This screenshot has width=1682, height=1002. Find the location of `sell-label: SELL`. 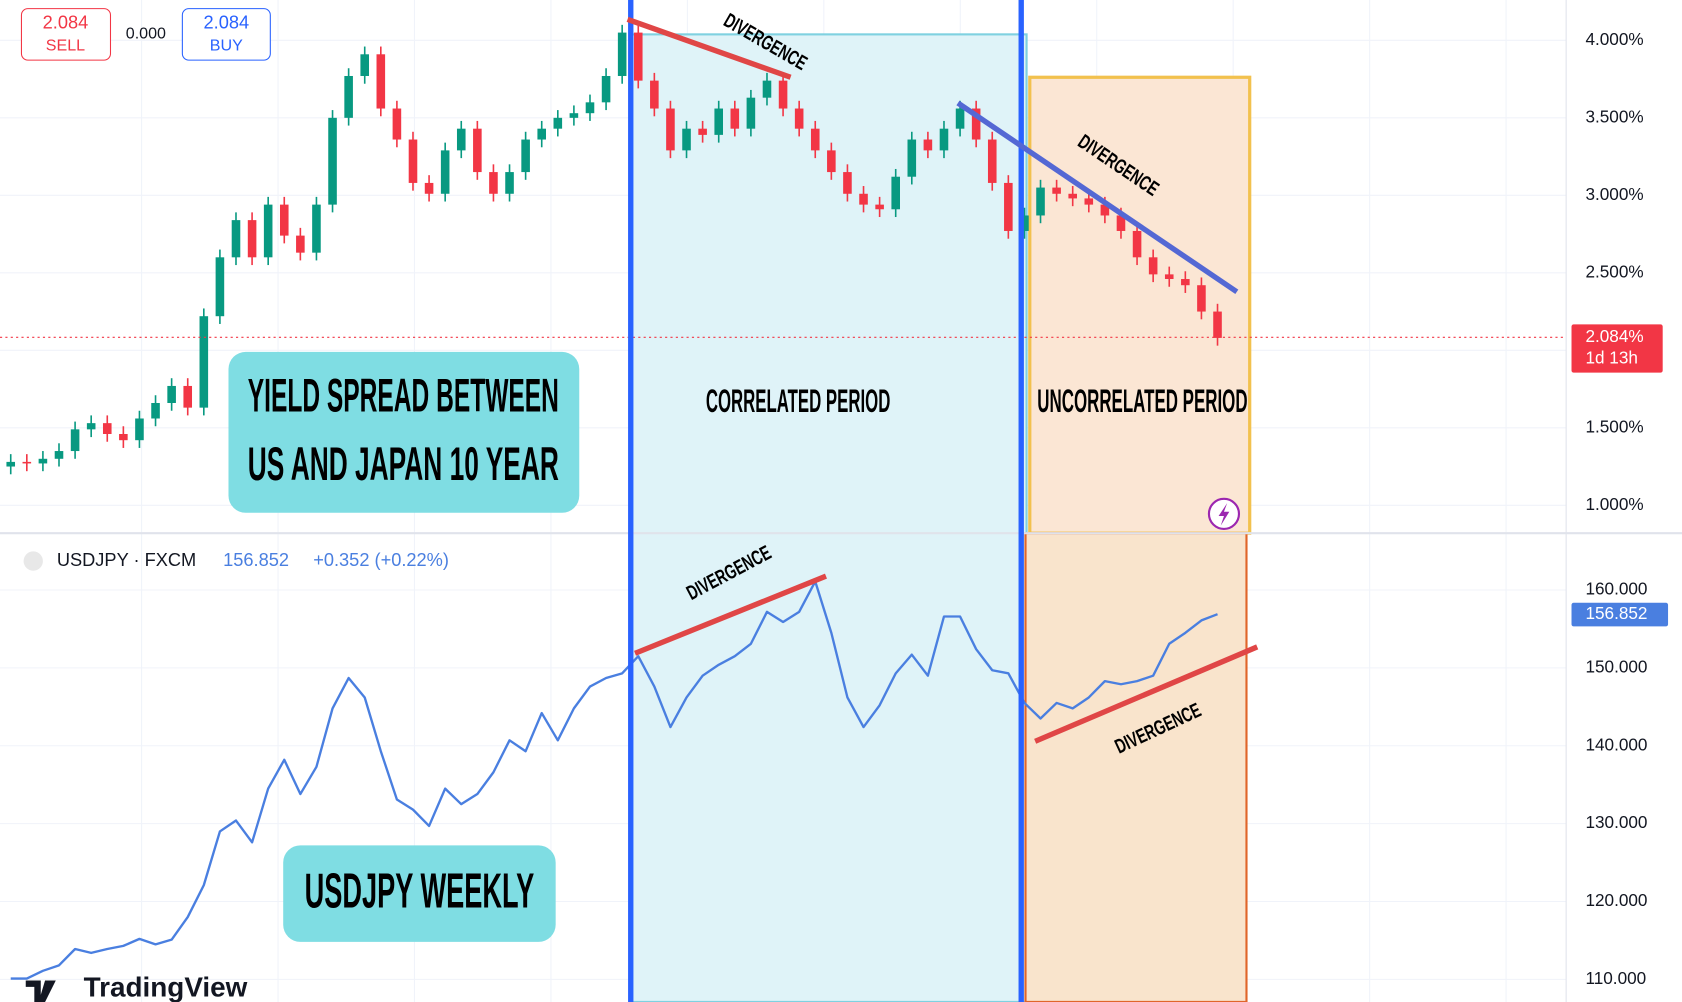

sell-label: SELL is located at coordinates (65, 45).